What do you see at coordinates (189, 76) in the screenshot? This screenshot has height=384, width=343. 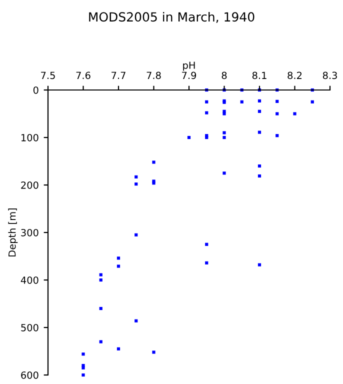 I see `x-tick-label: 7.9` at bounding box center [189, 76].